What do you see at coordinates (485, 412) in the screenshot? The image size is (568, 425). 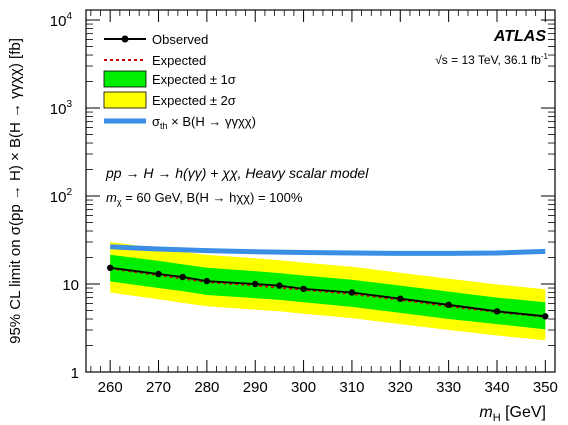 I see `x-axis-label-m: m` at bounding box center [485, 412].